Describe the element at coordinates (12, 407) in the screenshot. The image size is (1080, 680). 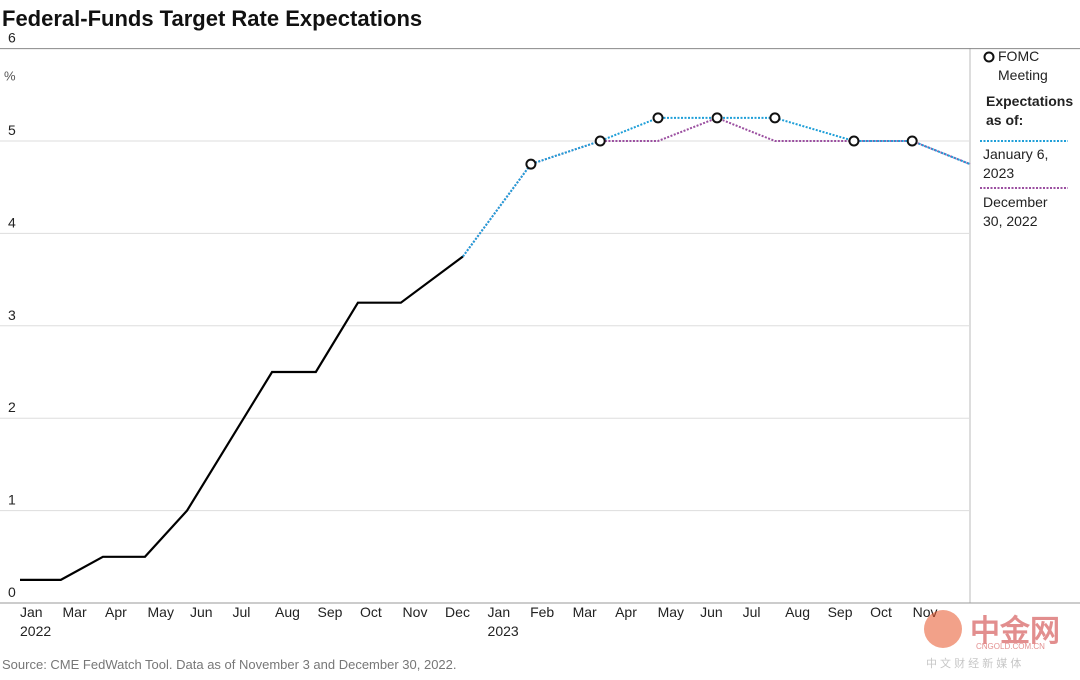
I see `y-tick-label: 2` at that location.